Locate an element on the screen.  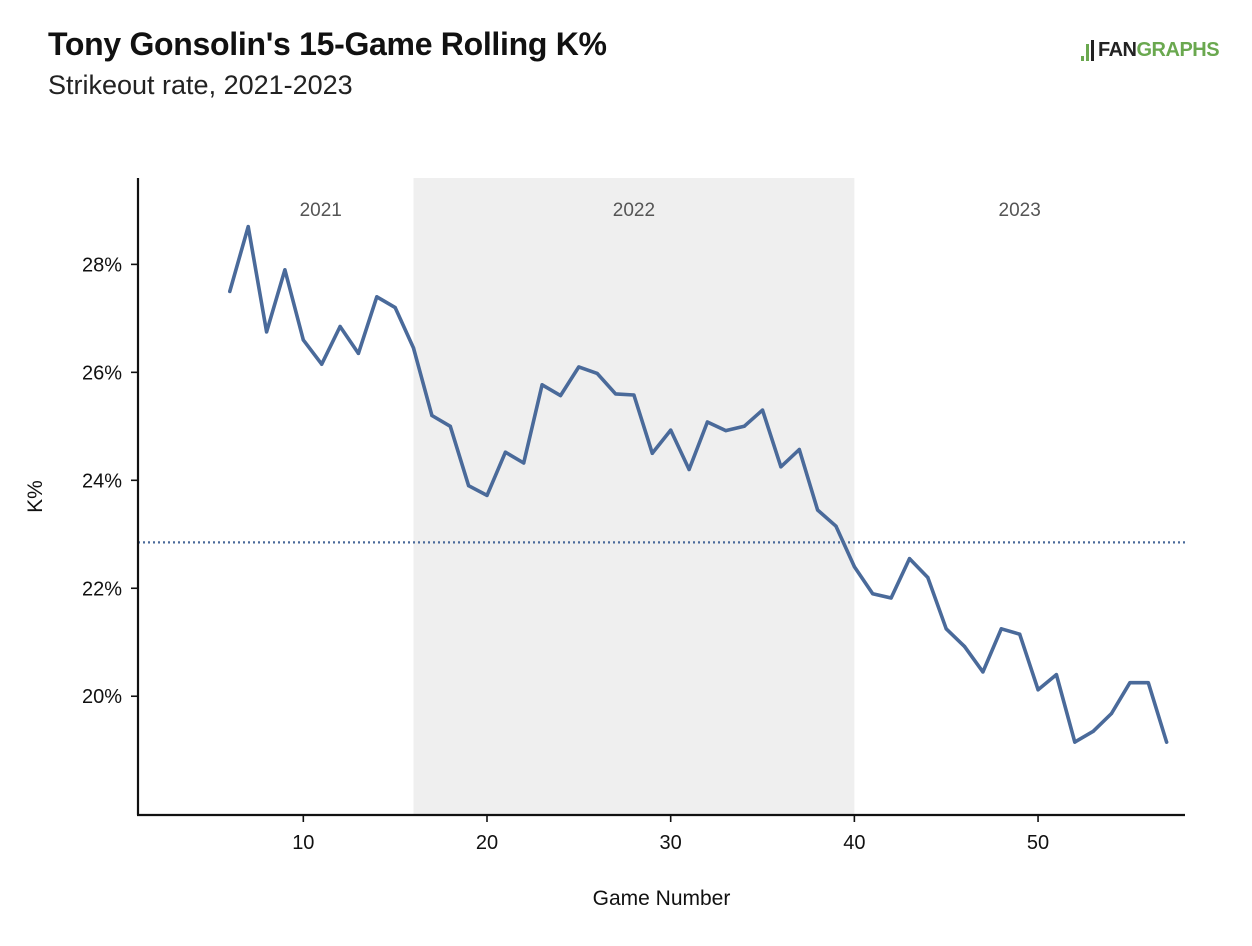
x-tick-label: 20 is located at coordinates (487, 843).